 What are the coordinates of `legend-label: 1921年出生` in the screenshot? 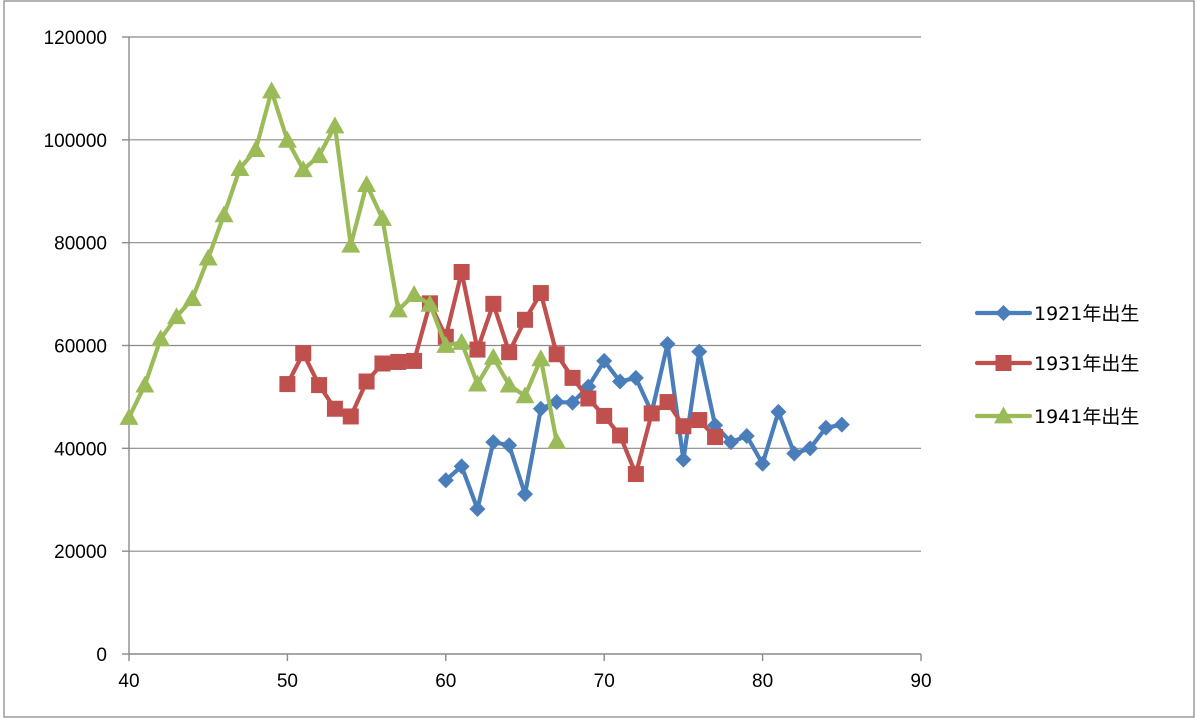 It's located at (1086, 314).